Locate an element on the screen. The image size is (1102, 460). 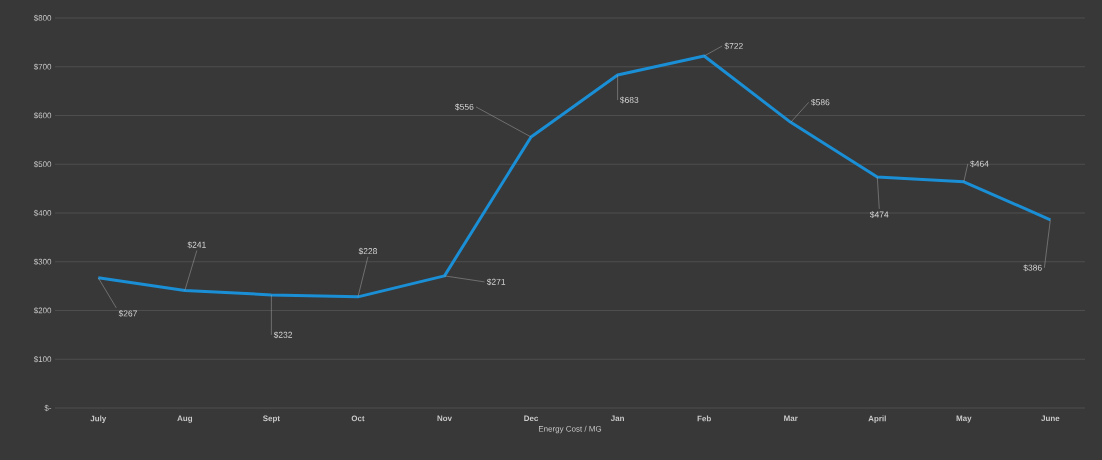
data-label: $683 is located at coordinates (629, 100).